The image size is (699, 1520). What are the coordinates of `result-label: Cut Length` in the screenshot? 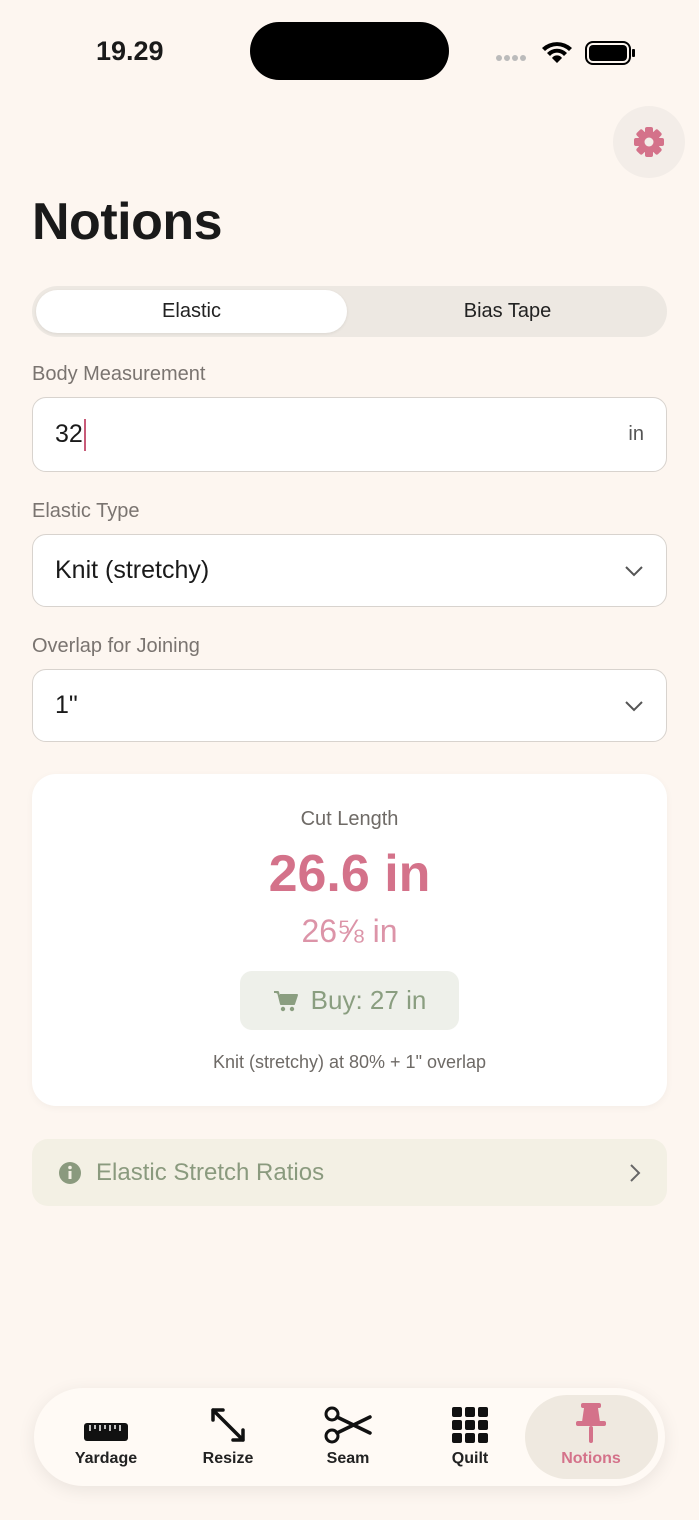 It's located at (349, 819).